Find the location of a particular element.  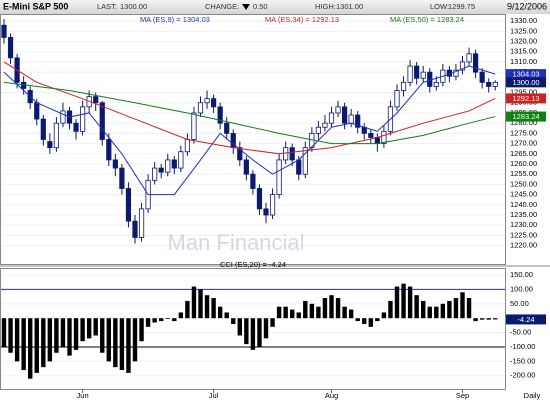

ma-last-label: 1292.13 is located at coordinates (525, 98).